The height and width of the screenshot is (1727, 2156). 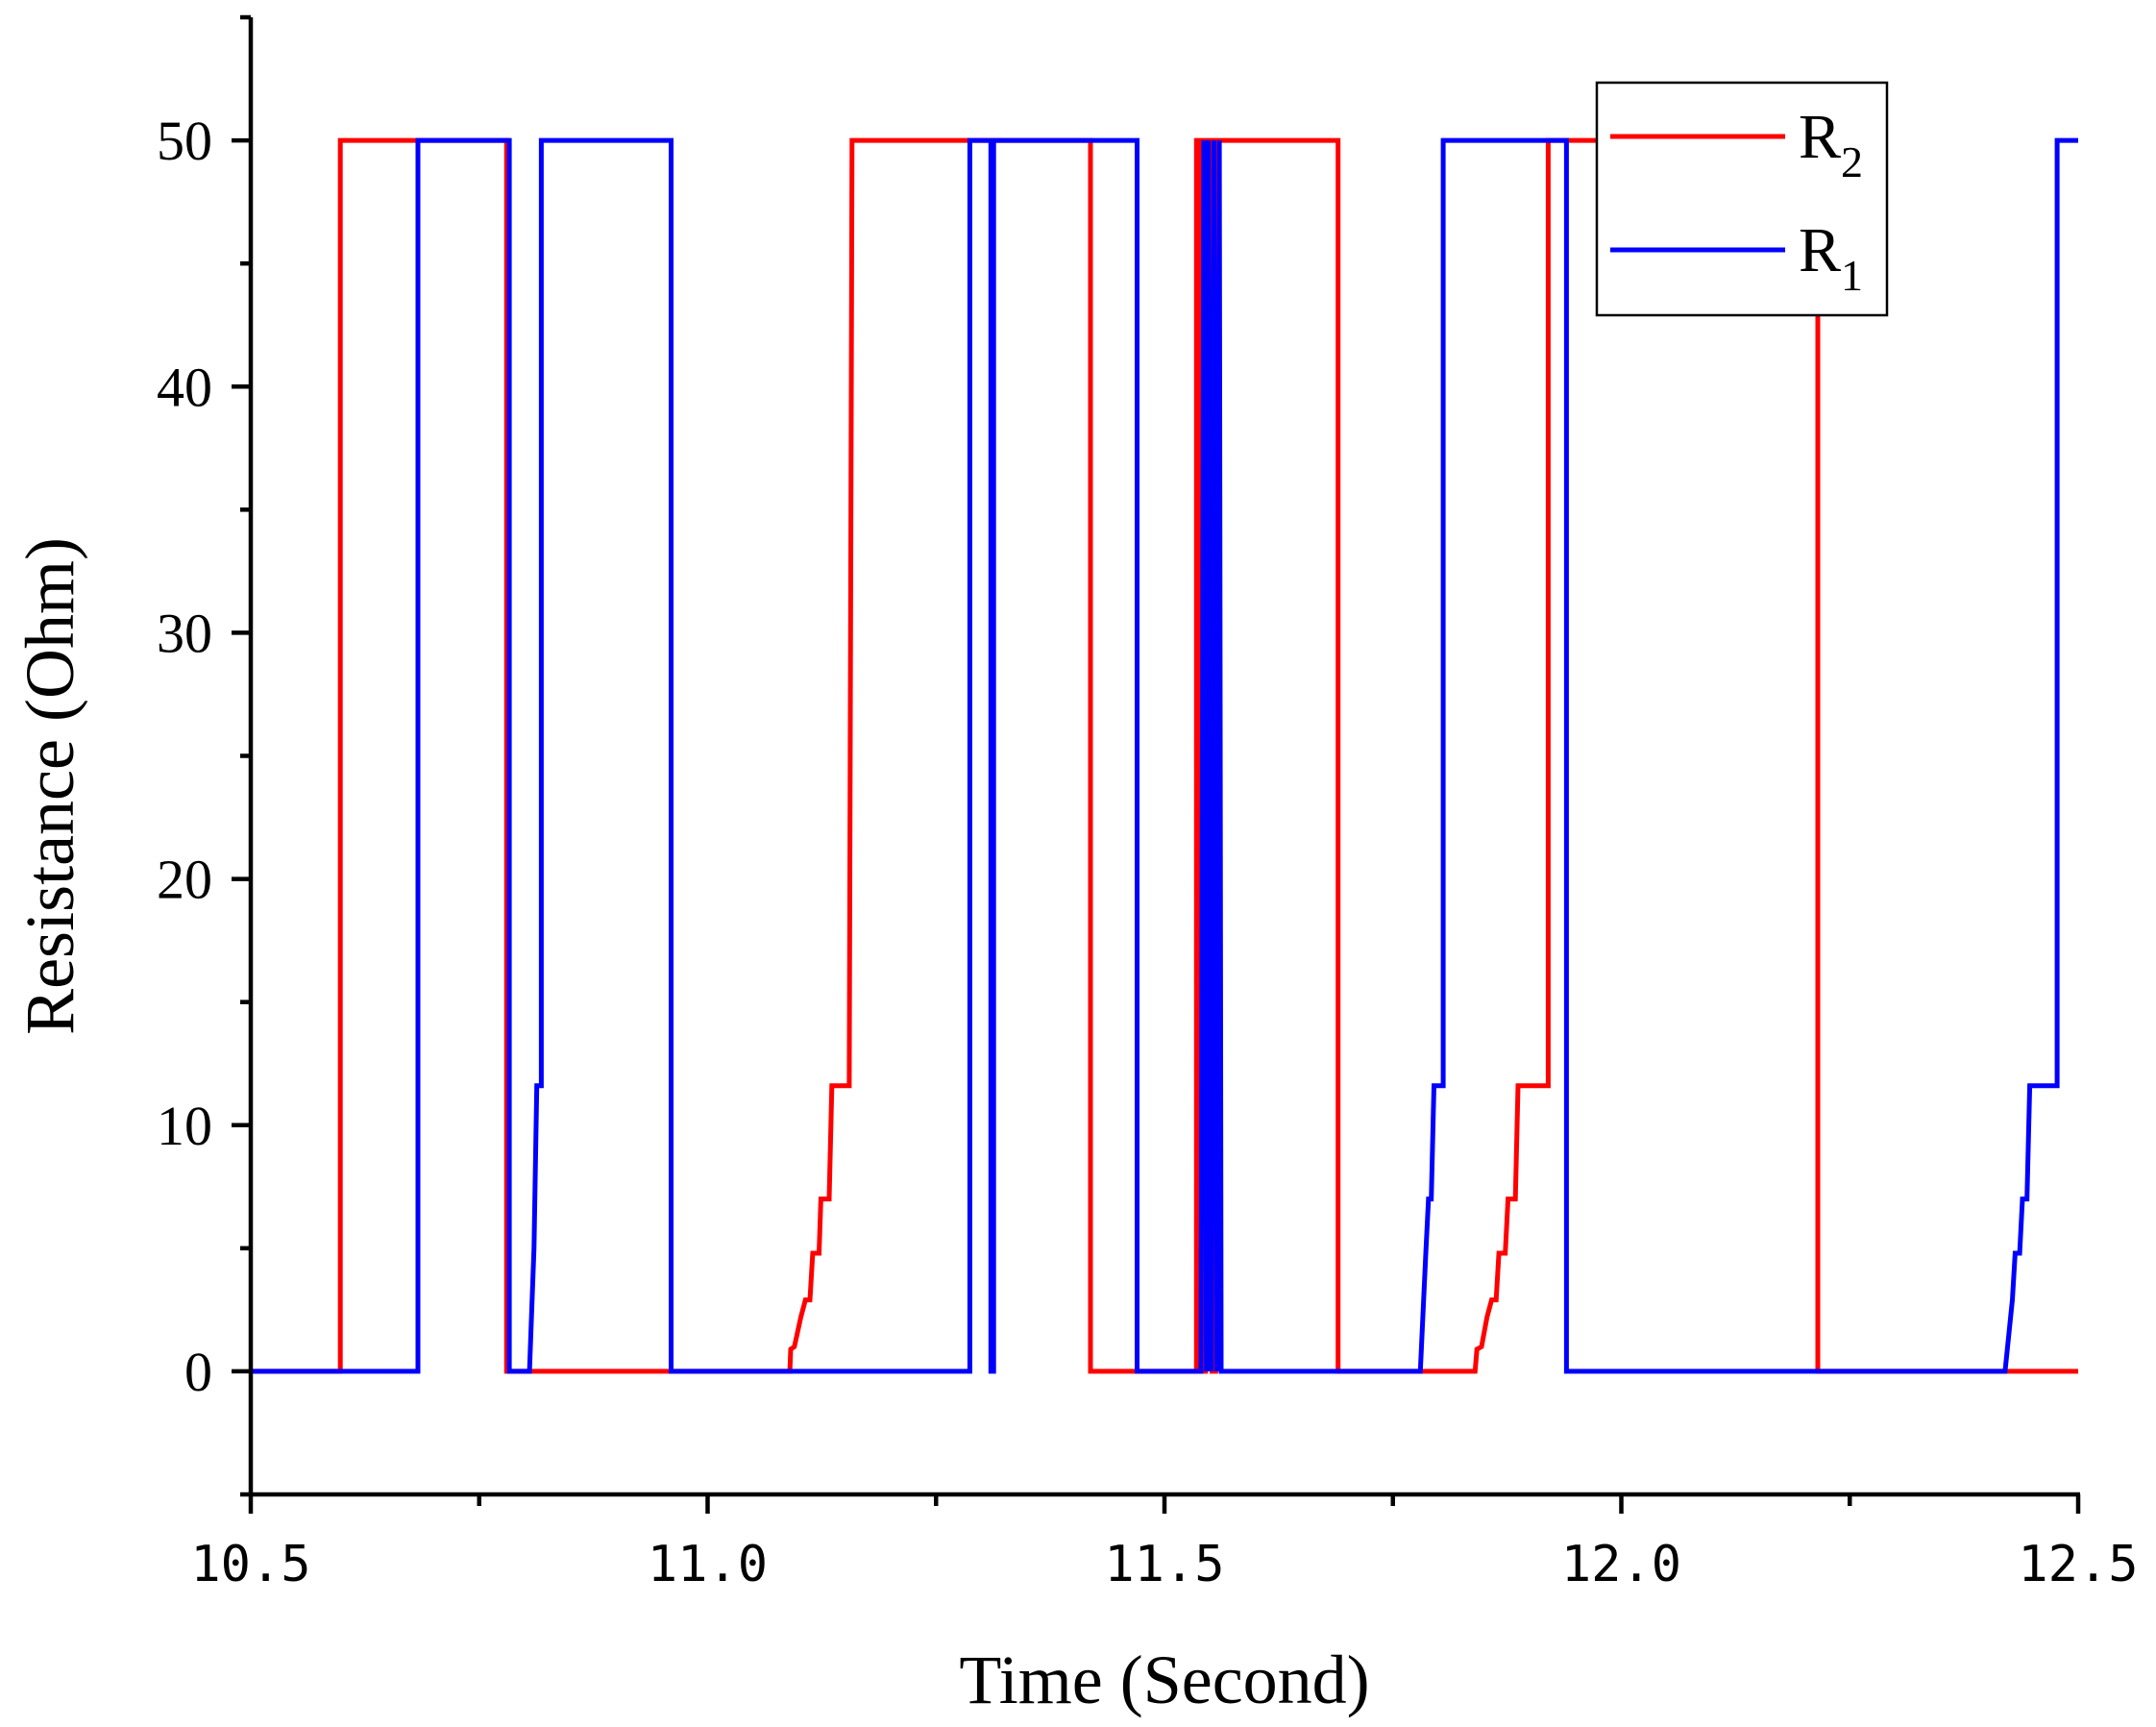 What do you see at coordinates (1736, 144) in the screenshot?
I see `legend-entry-r2: R2` at bounding box center [1736, 144].